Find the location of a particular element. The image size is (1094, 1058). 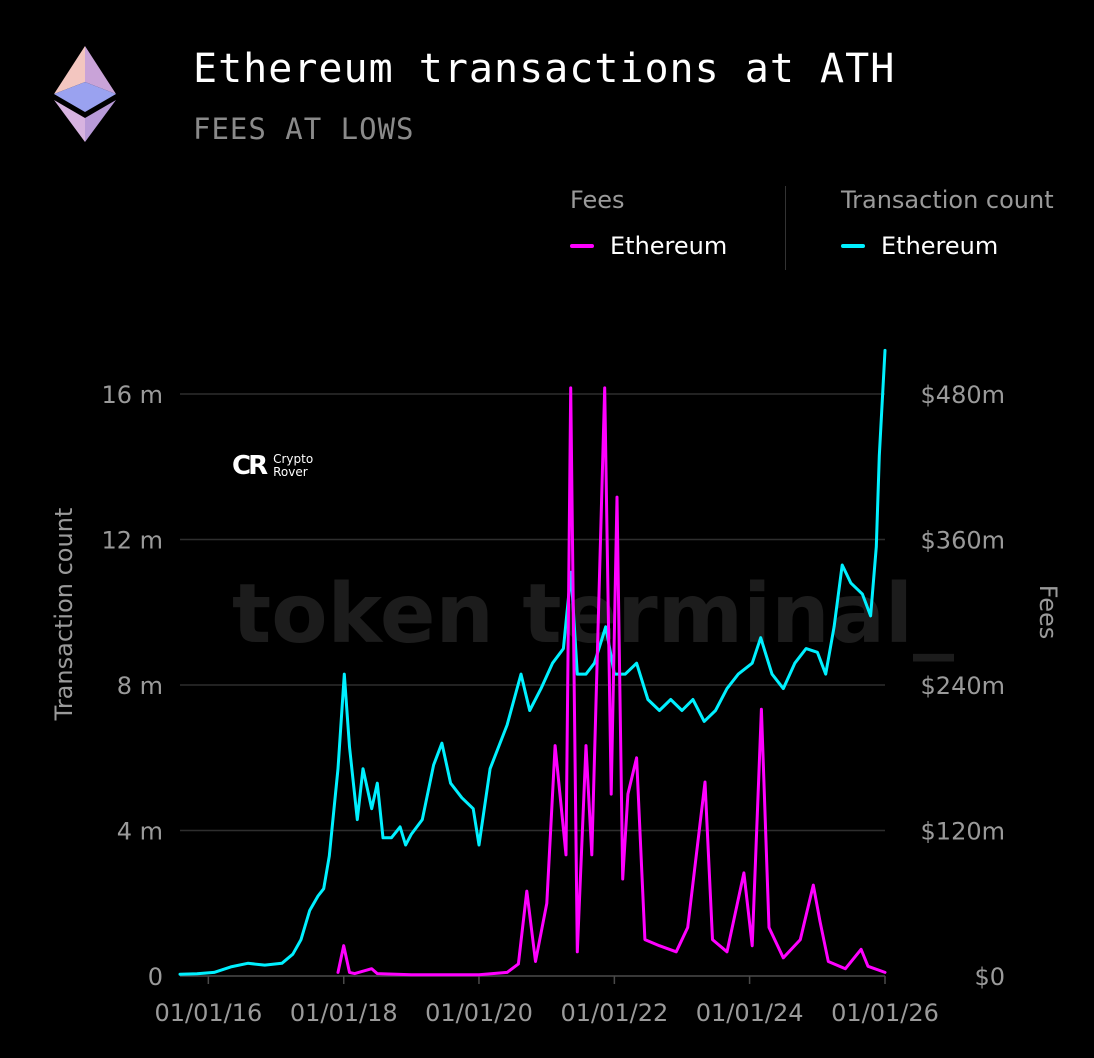

ethereum-logo-icon is located at coordinates (85, 94).